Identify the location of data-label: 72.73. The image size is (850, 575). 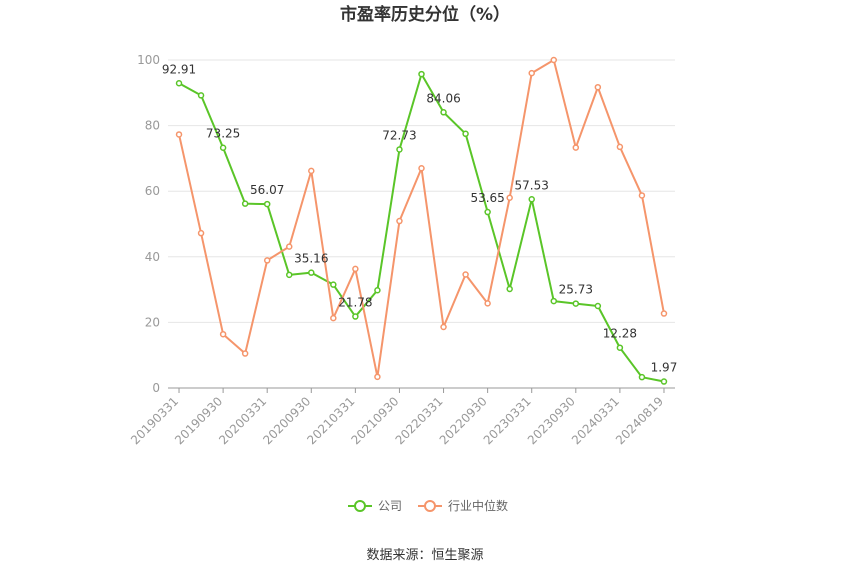
(399, 135).